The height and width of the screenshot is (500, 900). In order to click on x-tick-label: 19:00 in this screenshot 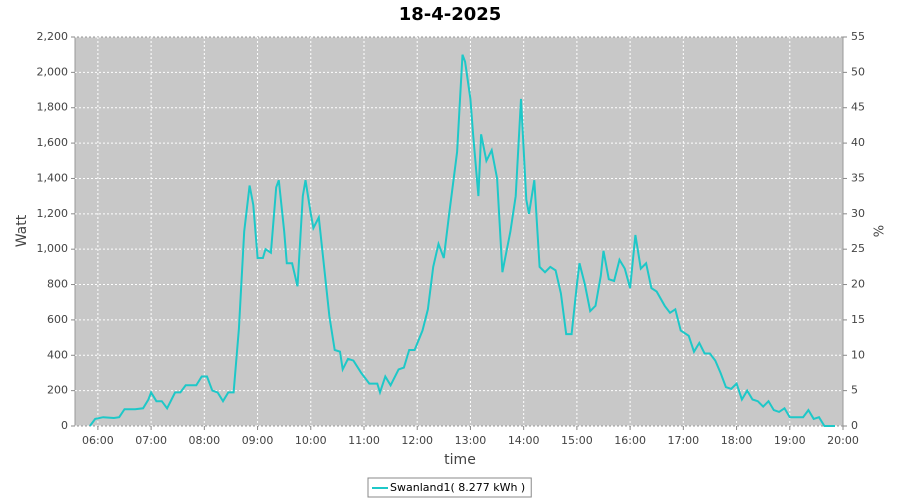, I will do `click(790, 440)`.